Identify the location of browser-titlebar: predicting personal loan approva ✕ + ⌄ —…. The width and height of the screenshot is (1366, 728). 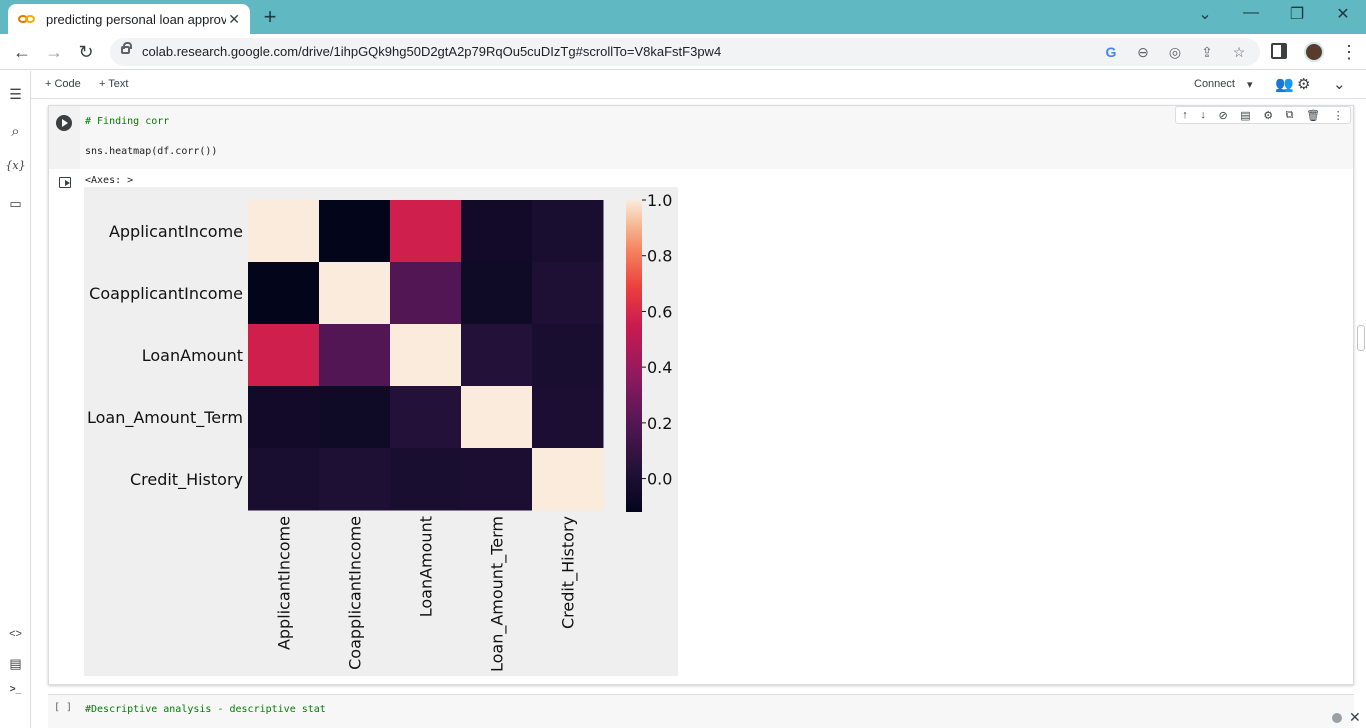
(683, 17).